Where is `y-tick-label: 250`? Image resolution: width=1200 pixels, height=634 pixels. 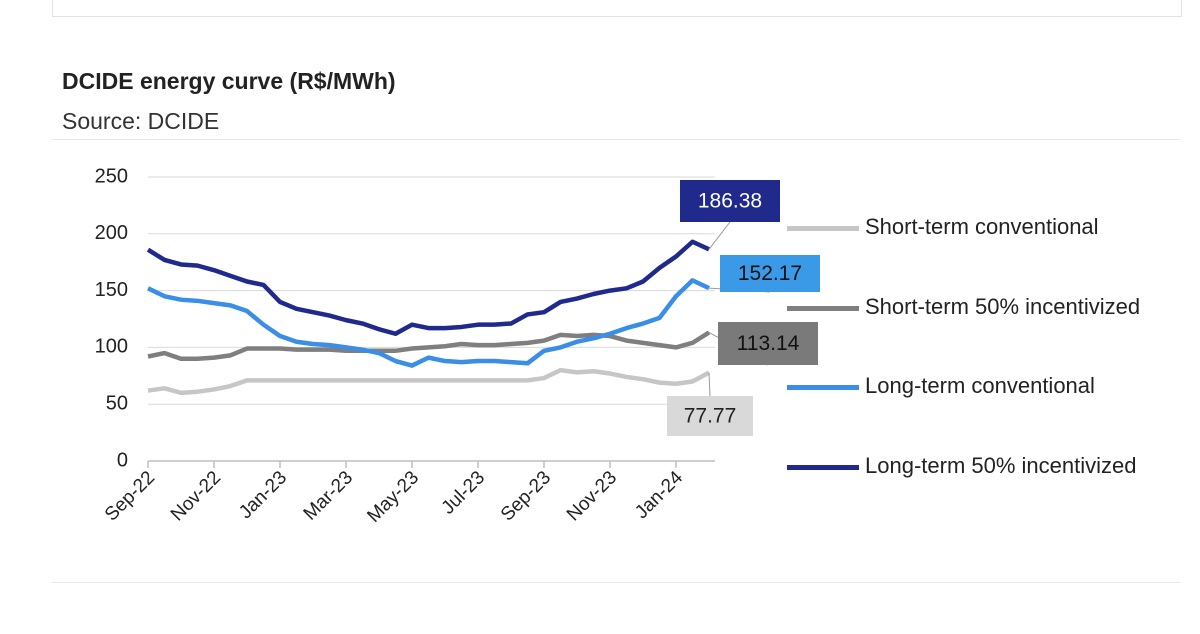
y-tick-label: 250 is located at coordinates (111, 176).